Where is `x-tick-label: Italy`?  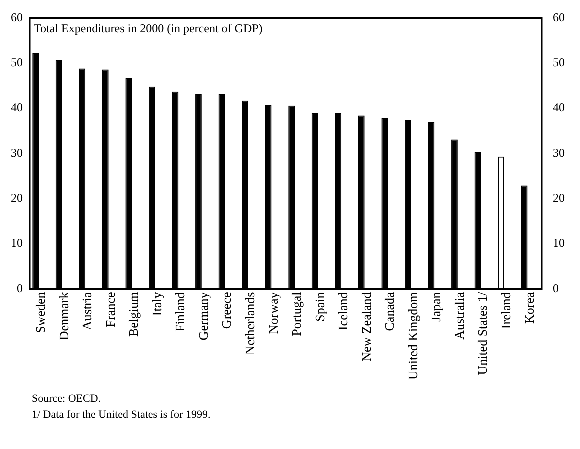
x-tick-label: Italy is located at coordinates (156, 304).